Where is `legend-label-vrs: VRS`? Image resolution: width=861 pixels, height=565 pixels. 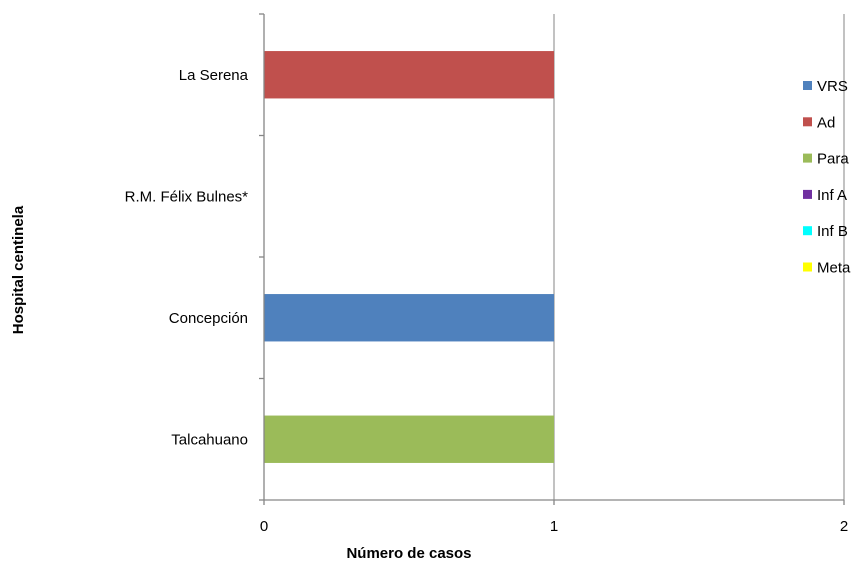
legend-label-vrs: VRS is located at coordinates (832, 86).